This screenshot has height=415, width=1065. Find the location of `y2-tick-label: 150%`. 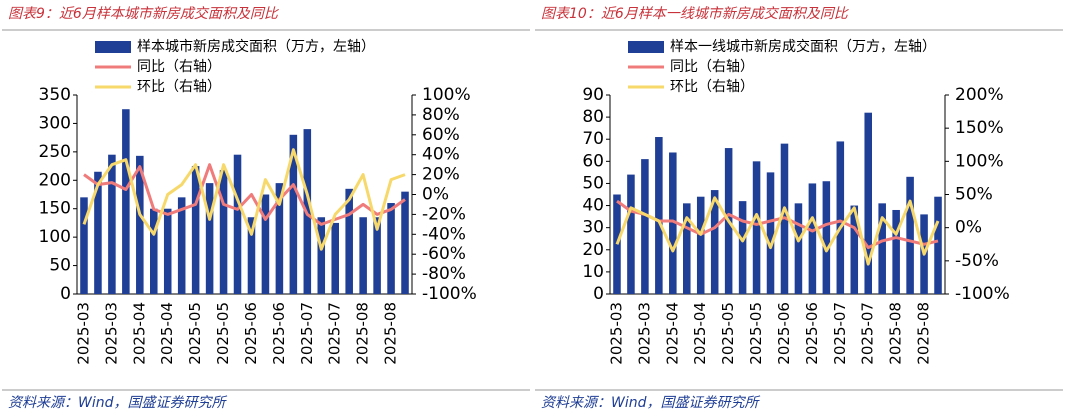

y2-tick-label: 150% is located at coordinates (979, 128).